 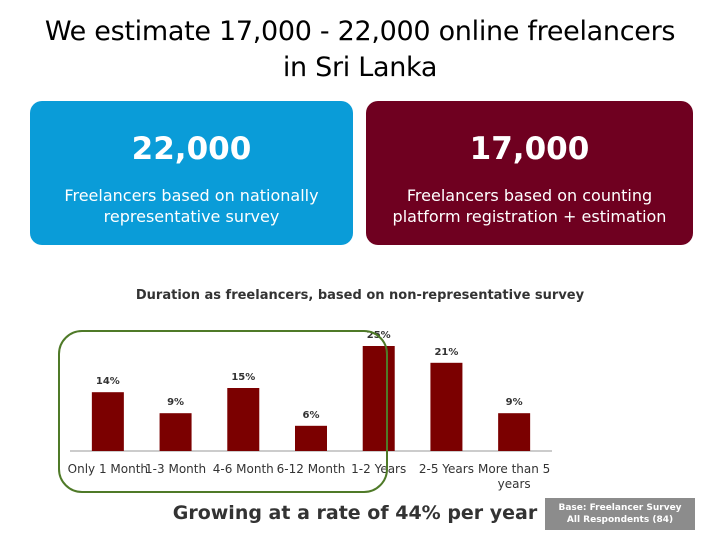 I want to click on bar-value-label: 15%, so click(x=243, y=377).